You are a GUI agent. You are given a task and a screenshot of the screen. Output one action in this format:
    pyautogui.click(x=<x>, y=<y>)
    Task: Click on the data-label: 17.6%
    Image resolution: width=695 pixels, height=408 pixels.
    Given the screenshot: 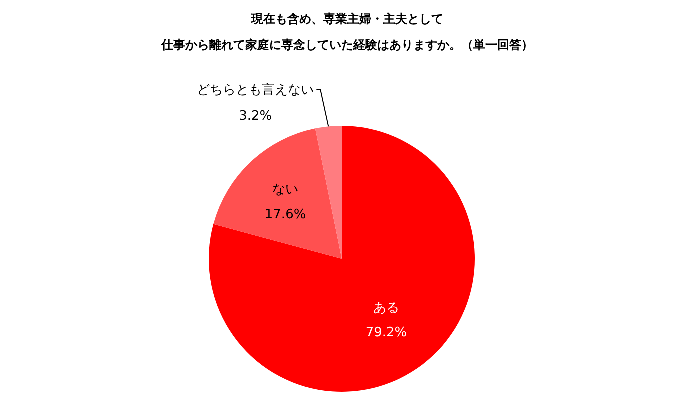 What is the action you would take?
    pyautogui.click(x=285, y=214)
    